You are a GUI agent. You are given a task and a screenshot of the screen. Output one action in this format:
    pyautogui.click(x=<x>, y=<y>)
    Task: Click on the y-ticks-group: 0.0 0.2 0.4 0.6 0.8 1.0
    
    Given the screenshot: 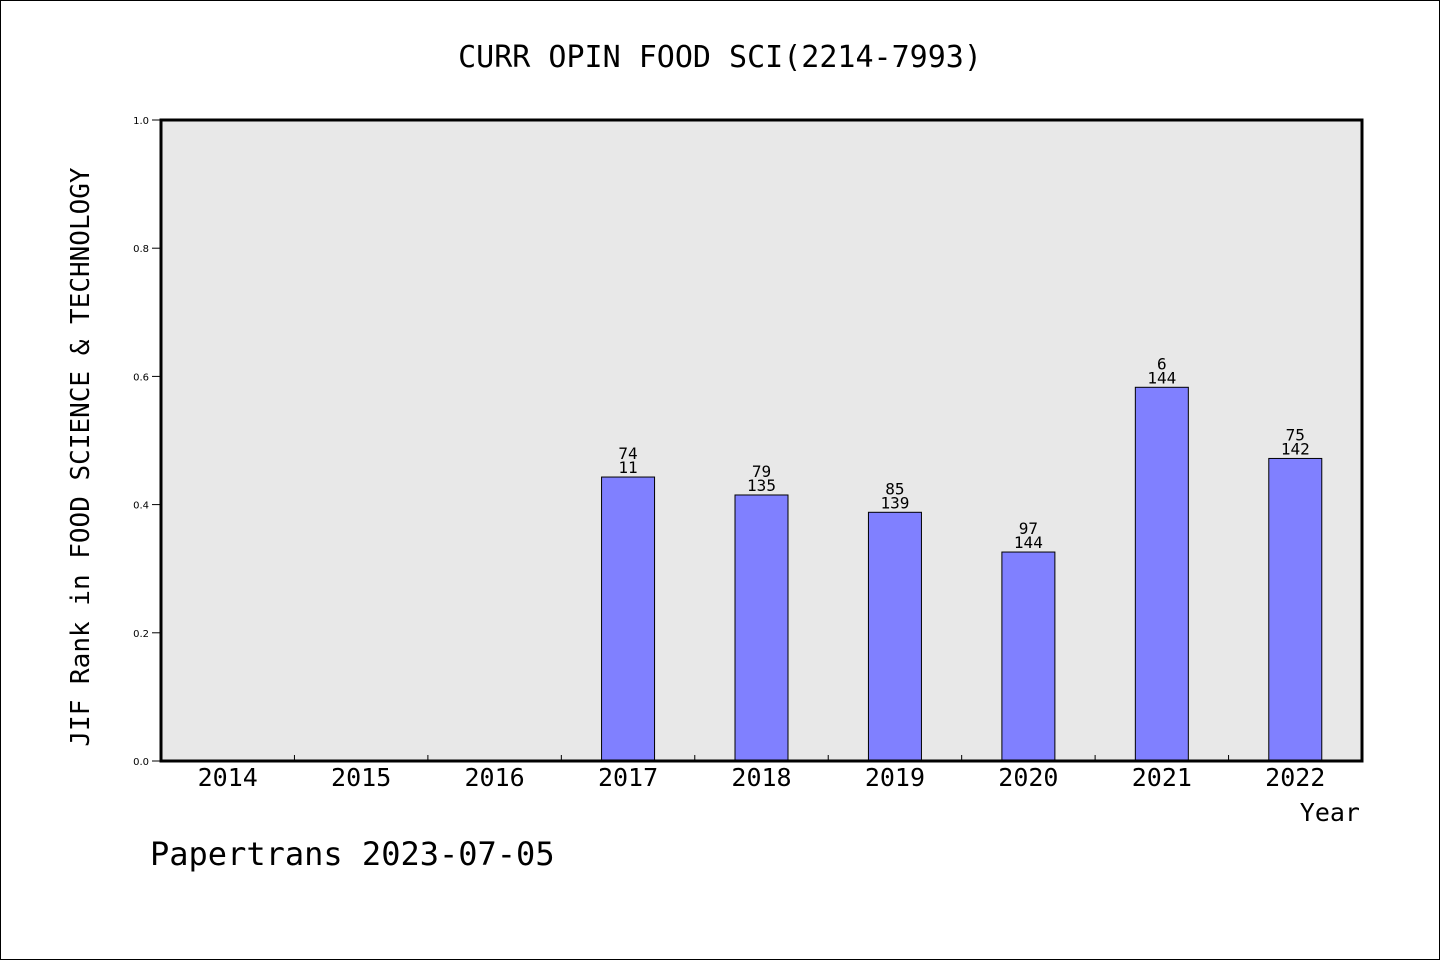 What is the action you would take?
    pyautogui.click(x=147, y=442)
    